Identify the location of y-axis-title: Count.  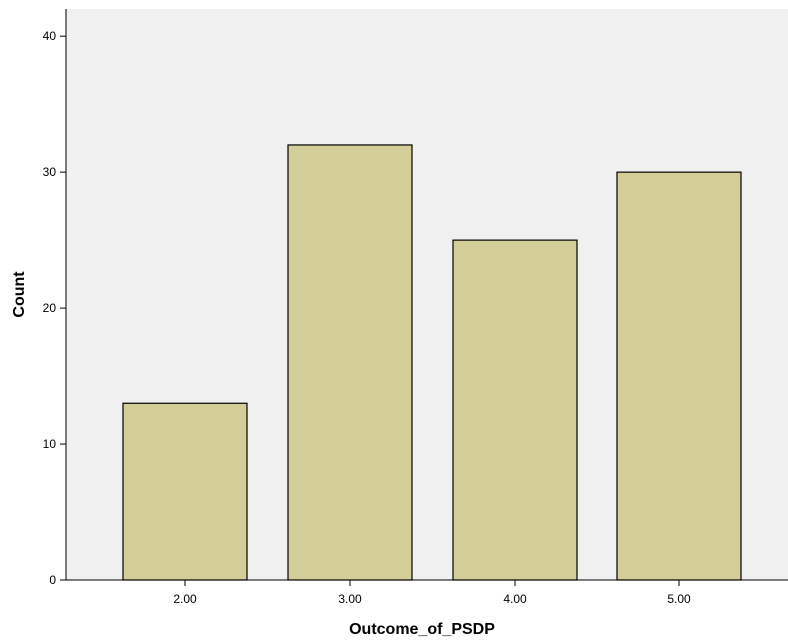
(19, 294).